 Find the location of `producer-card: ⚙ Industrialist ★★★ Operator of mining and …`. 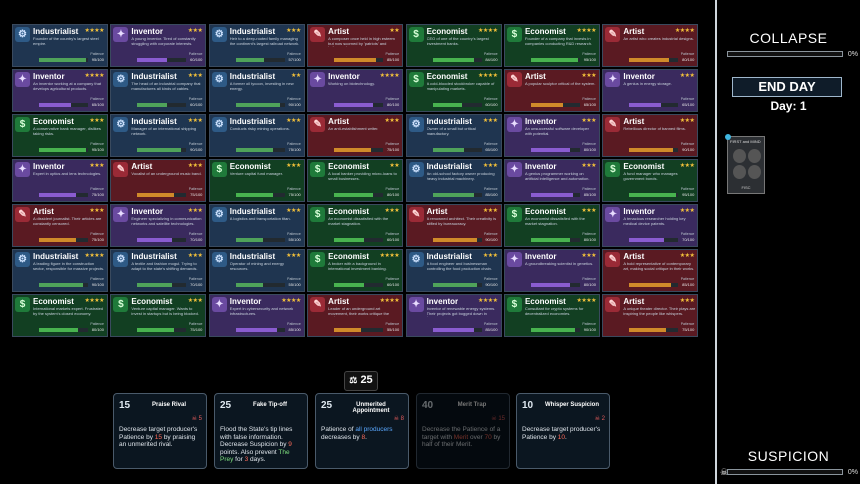

producer-card: ⚙ Industrialist ★★★ Operator of mining and … is located at coordinates (256, 270).